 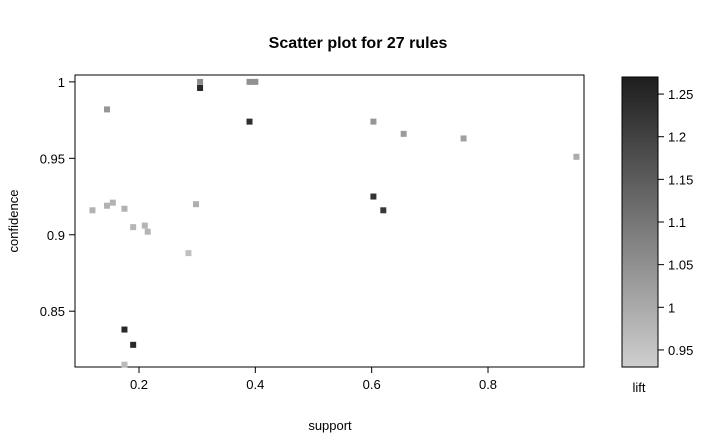 What do you see at coordinates (677, 137) in the screenshot?
I see `legend-tick-label: 1.2` at bounding box center [677, 137].